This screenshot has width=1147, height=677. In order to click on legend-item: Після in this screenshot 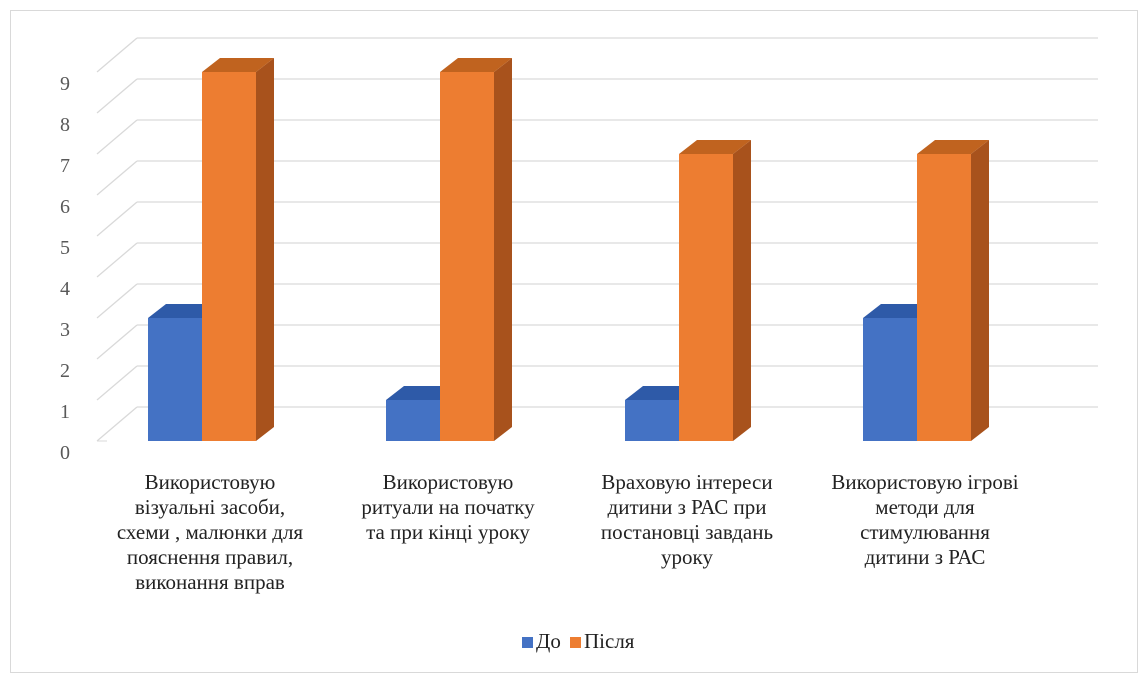, I will do `click(602, 641)`.